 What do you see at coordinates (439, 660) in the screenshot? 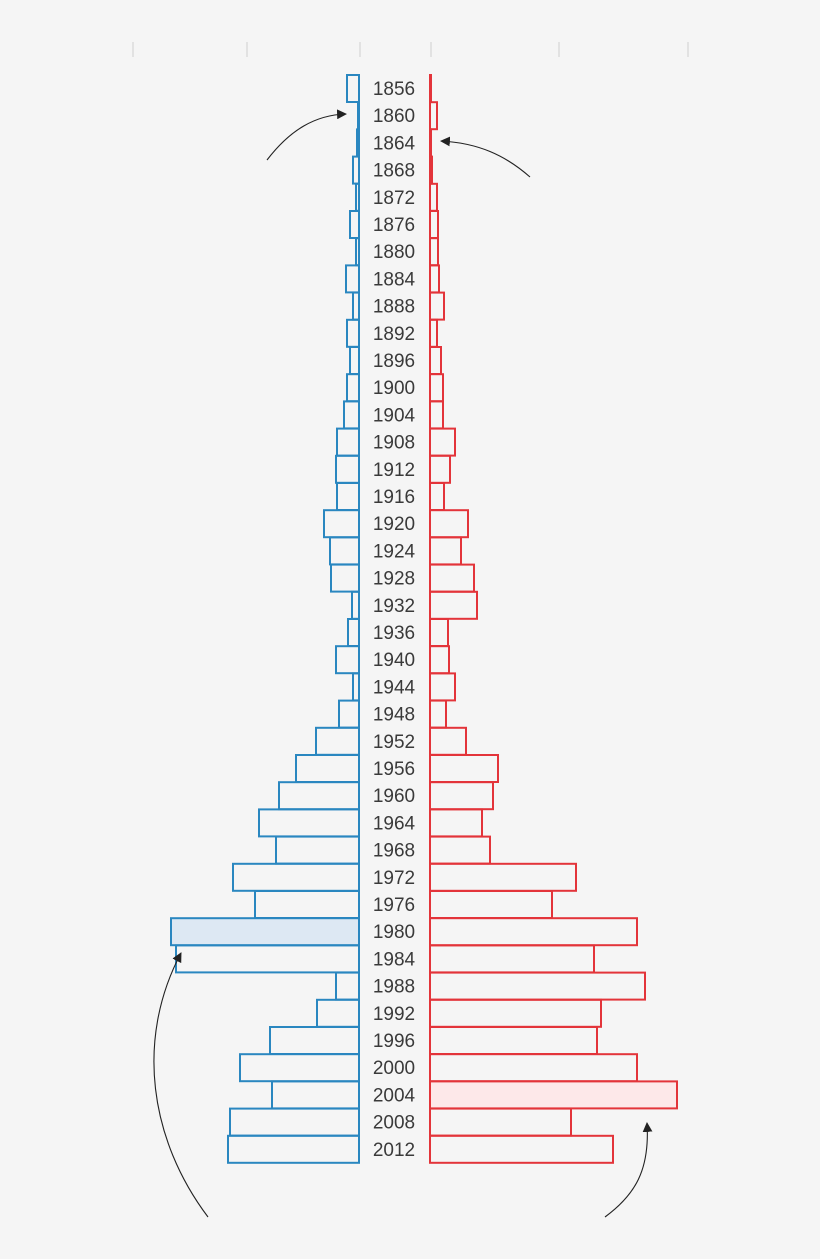
I see `right-bar-1940` at bounding box center [439, 660].